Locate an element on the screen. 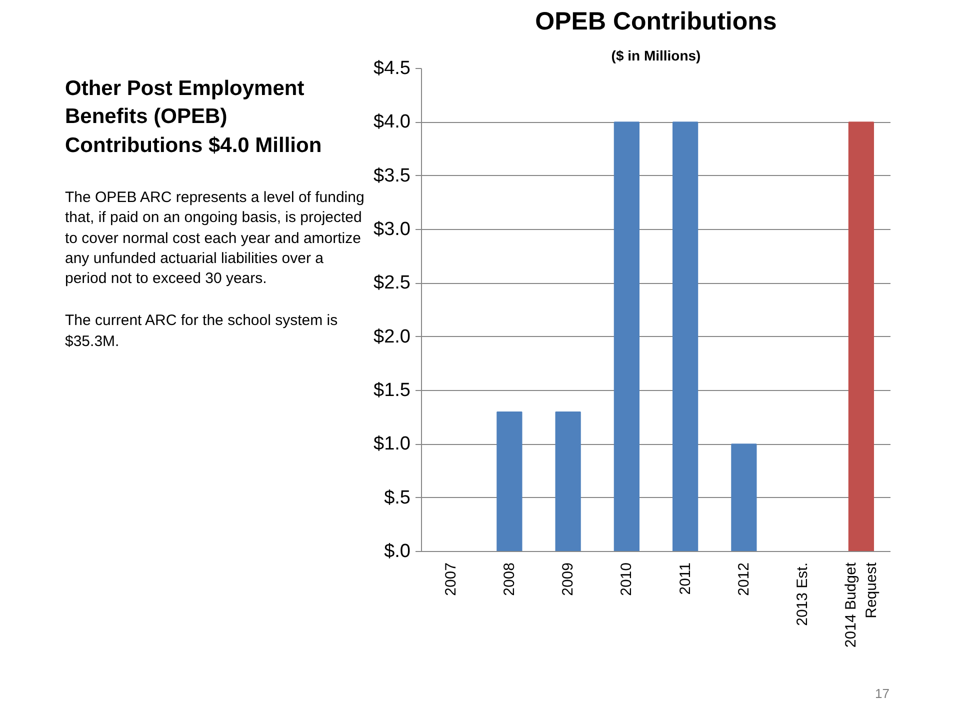  x-tick-label: 2011 is located at coordinates (685, 578).